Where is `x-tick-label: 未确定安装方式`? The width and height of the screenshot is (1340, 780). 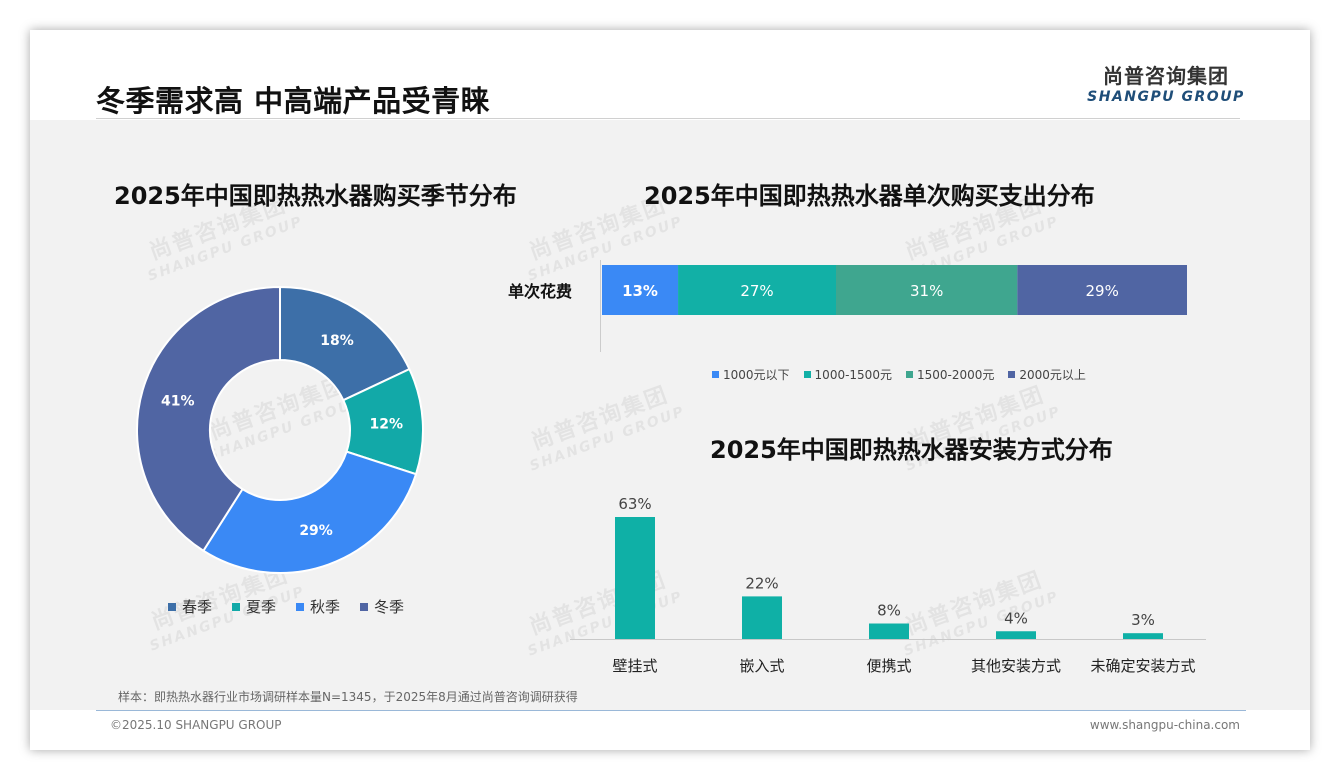 x-tick-label: 未确定安装方式 is located at coordinates (1142, 666).